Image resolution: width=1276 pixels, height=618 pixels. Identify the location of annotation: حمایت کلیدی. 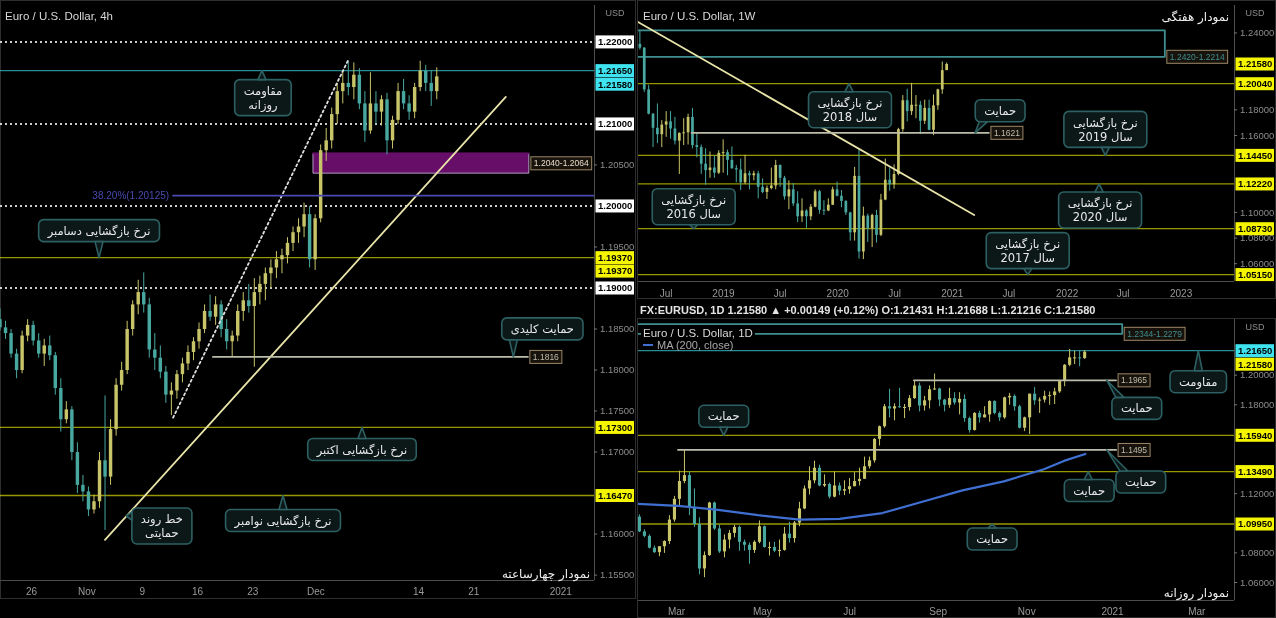
(542, 329).